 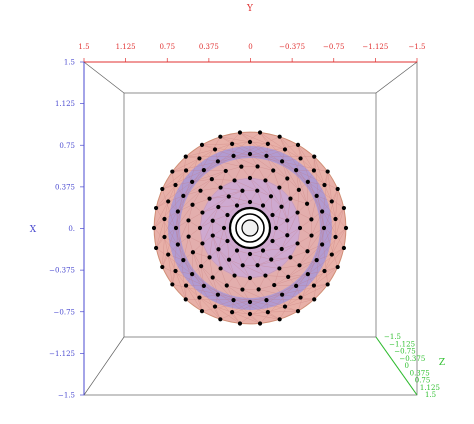 I want to click on z-tick-label: −1.5, so click(x=392, y=337).